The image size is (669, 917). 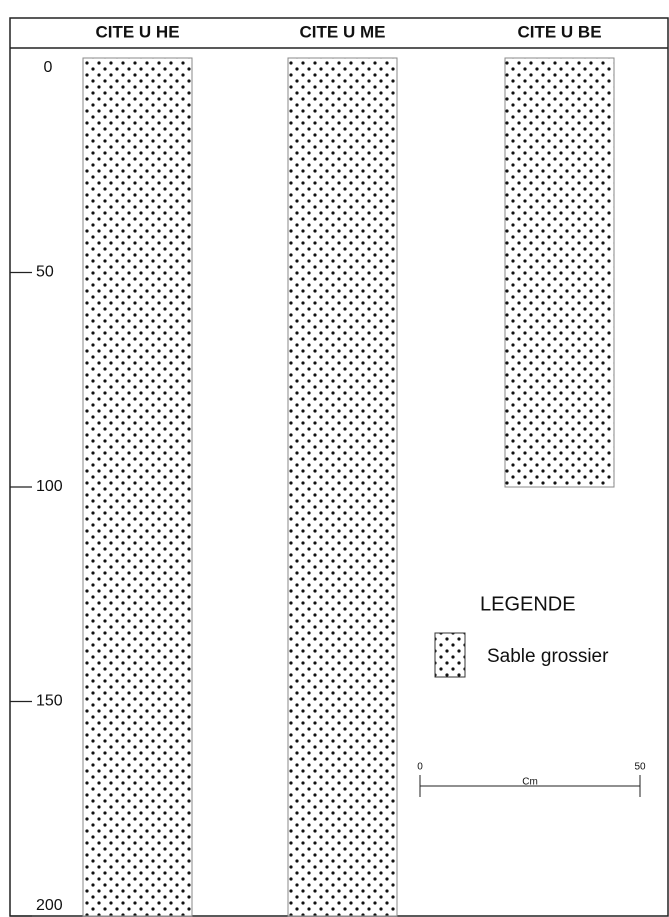 I want to click on y-tick-label: 0, so click(x=48, y=67).